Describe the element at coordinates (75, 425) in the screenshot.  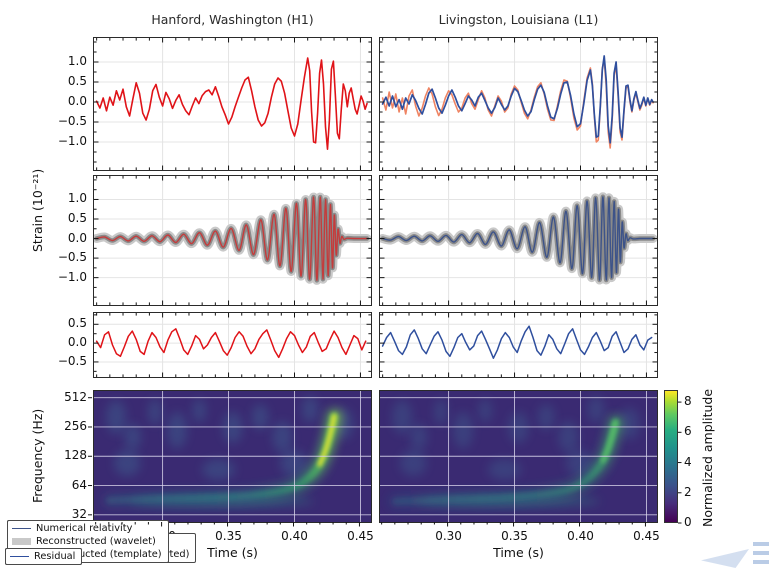
I see `tick-label: 256` at that location.